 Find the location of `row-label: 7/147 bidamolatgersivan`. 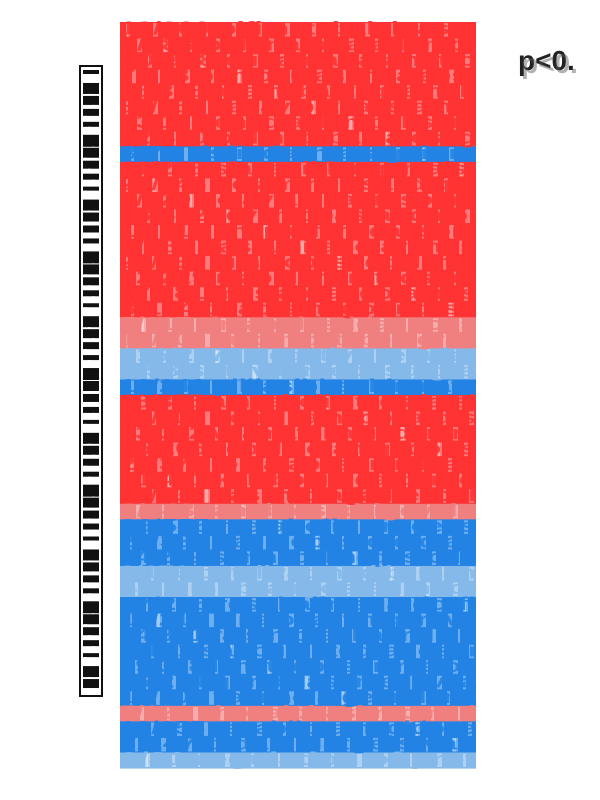

row-label: 7/147 bidamolatgersivan is located at coordinates (298, 744).